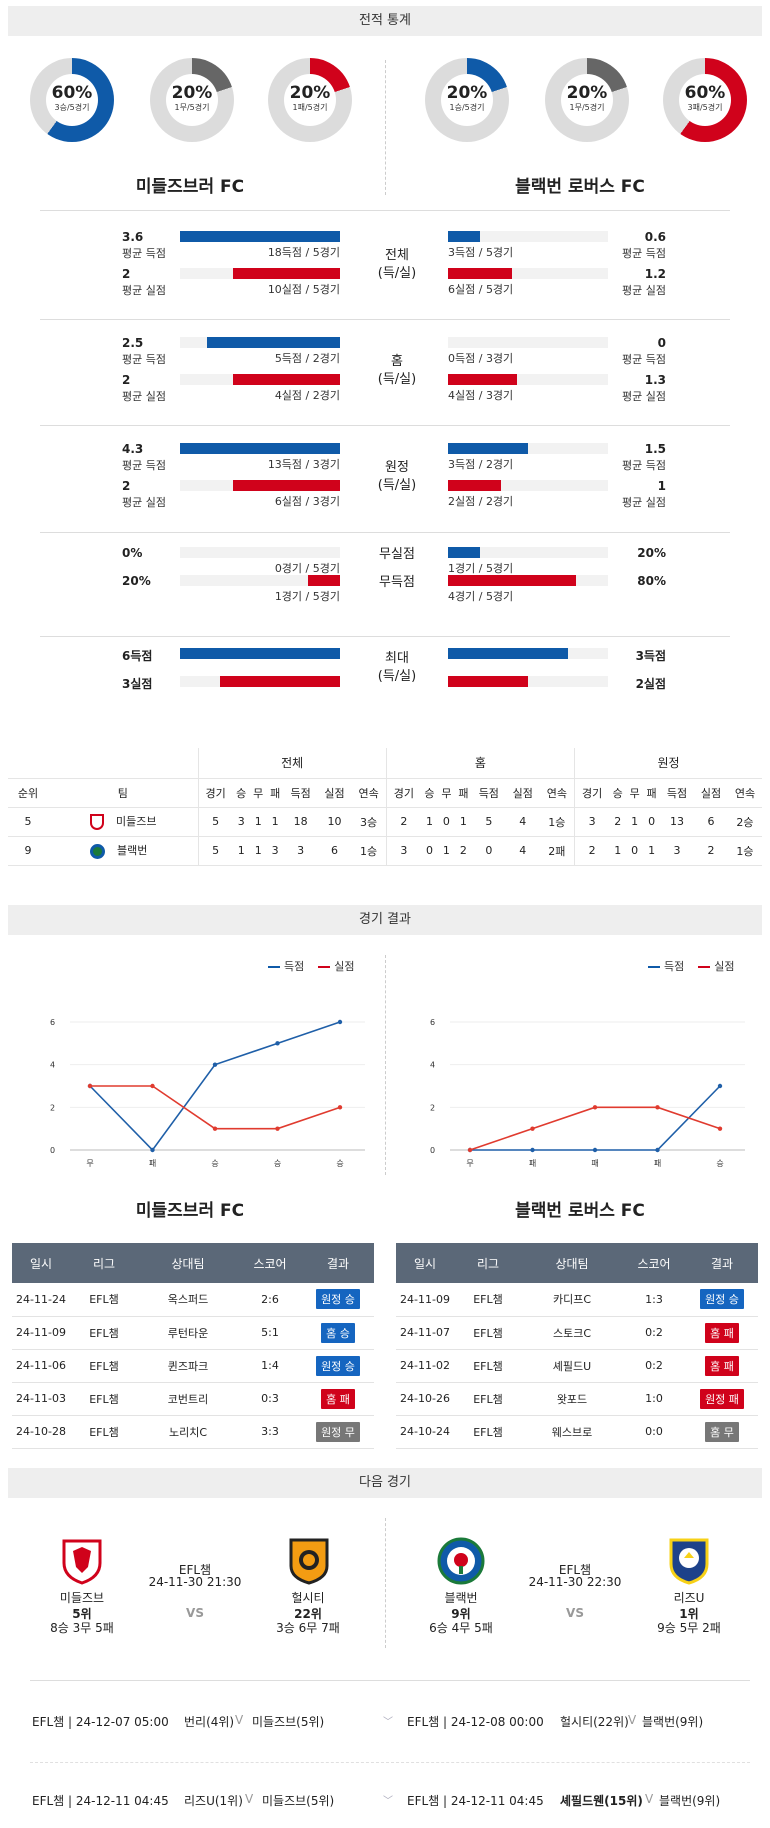 The width and height of the screenshot is (770, 1828). I want to click on table-cell: 웨스브로, so click(572, 1432).